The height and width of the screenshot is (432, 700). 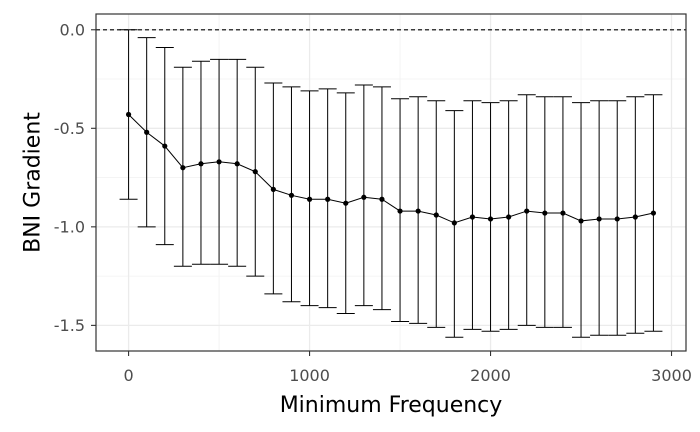 What do you see at coordinates (309, 375) in the screenshot?
I see `x-tick-label: 1000` at bounding box center [309, 375].